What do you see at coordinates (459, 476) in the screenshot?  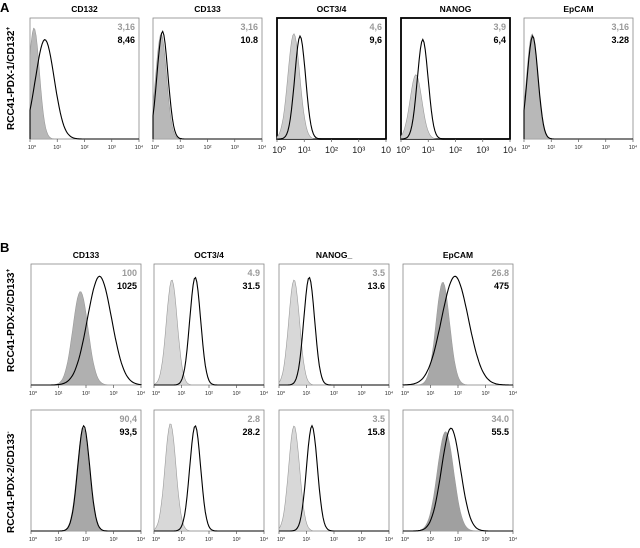 I see `histogram-plot: 34.0 55.5 10⁰ 10¹ 10² 10³ 10⁴` at bounding box center [459, 476].